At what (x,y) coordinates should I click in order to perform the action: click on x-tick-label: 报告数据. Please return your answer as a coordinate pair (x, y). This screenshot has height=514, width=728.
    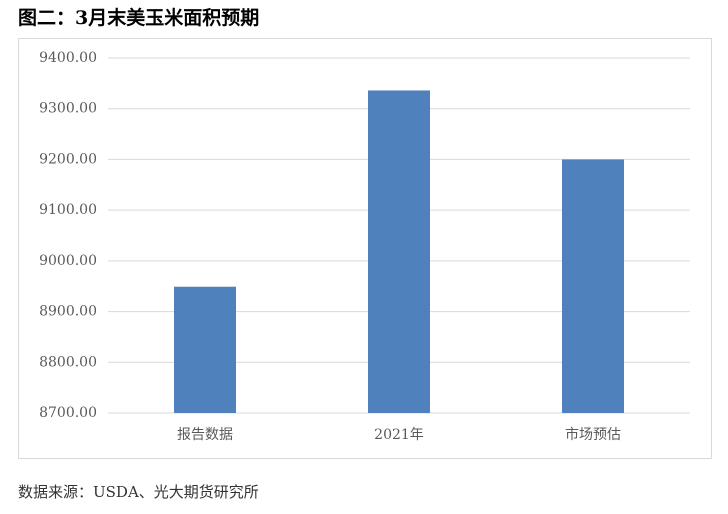
    Looking at the image, I should click on (205, 435).